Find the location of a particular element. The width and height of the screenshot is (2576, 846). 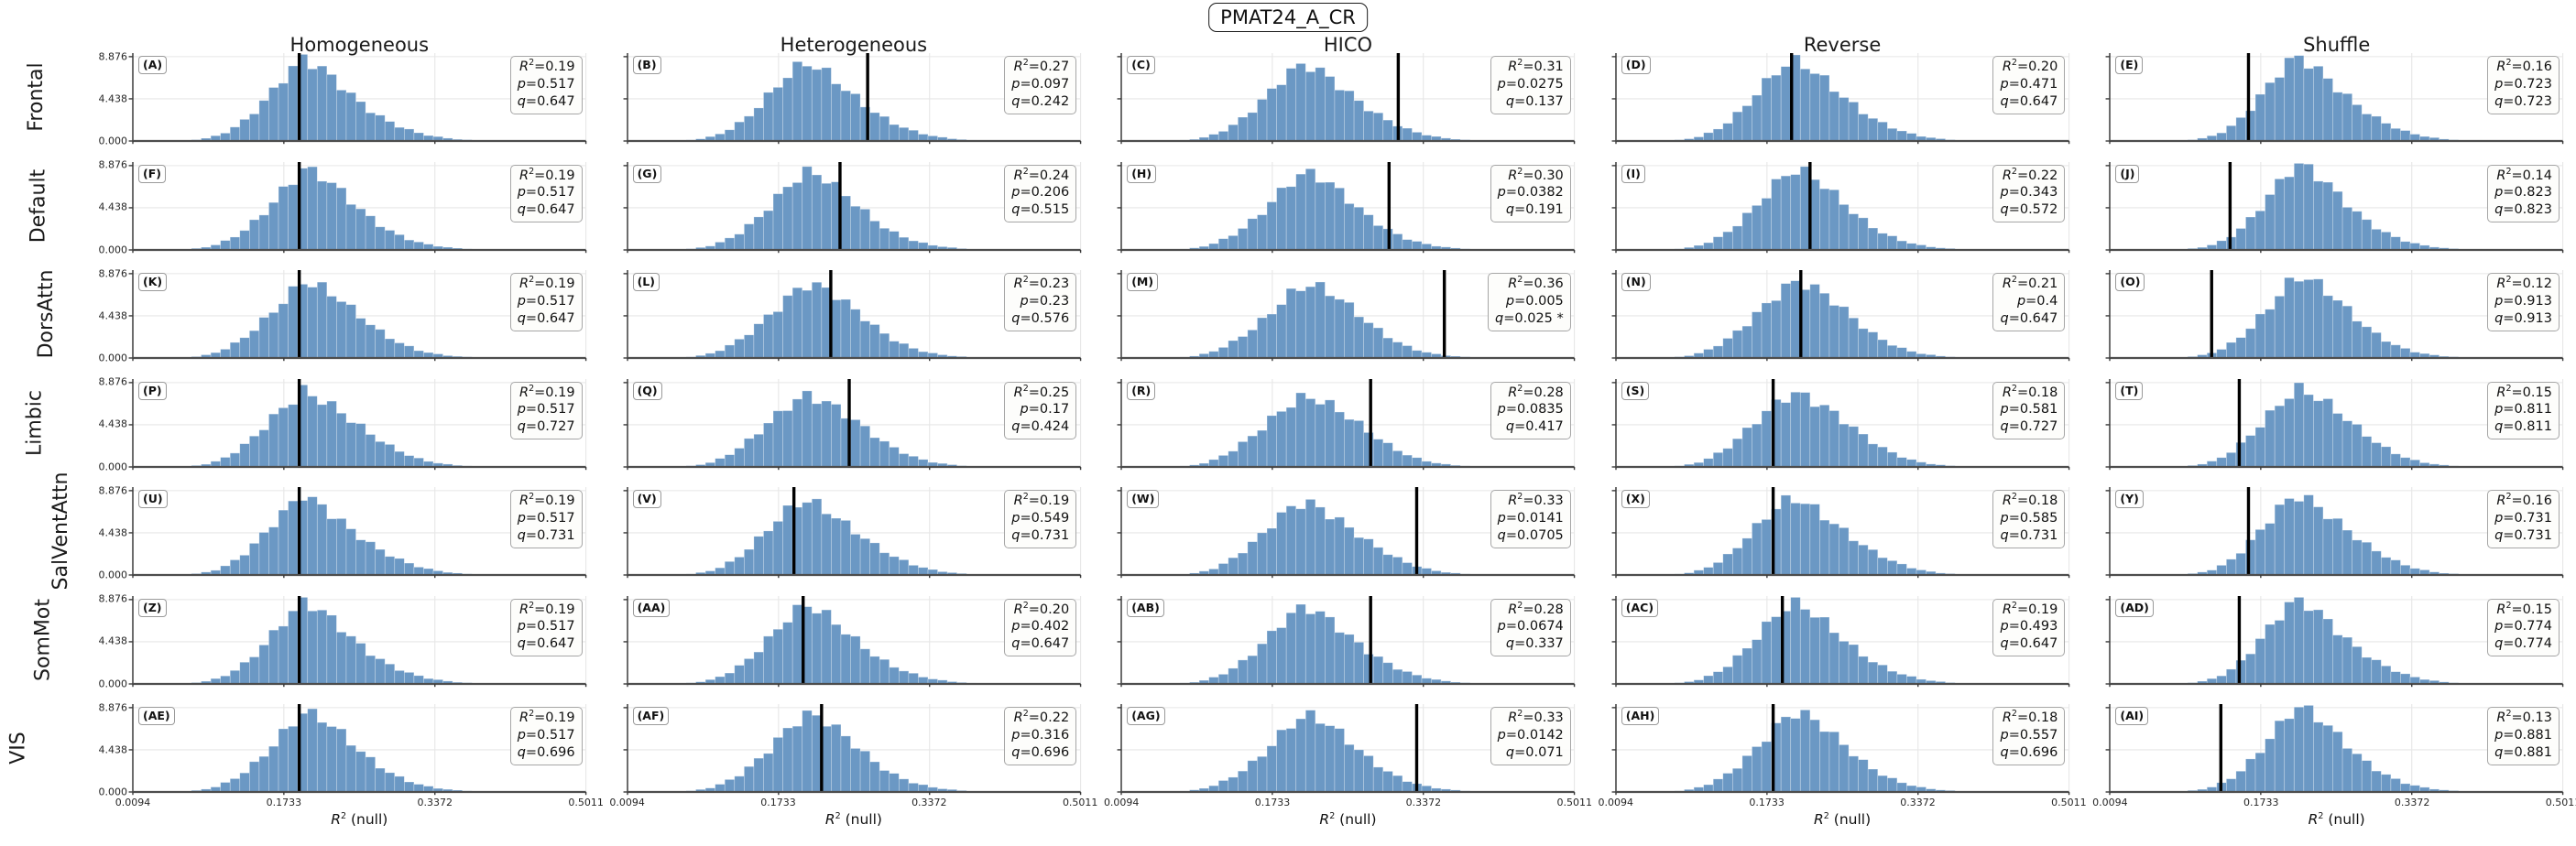

plot-area: (B) R2=0.27 p=0.097 q=0.242 is located at coordinates (855, 97).